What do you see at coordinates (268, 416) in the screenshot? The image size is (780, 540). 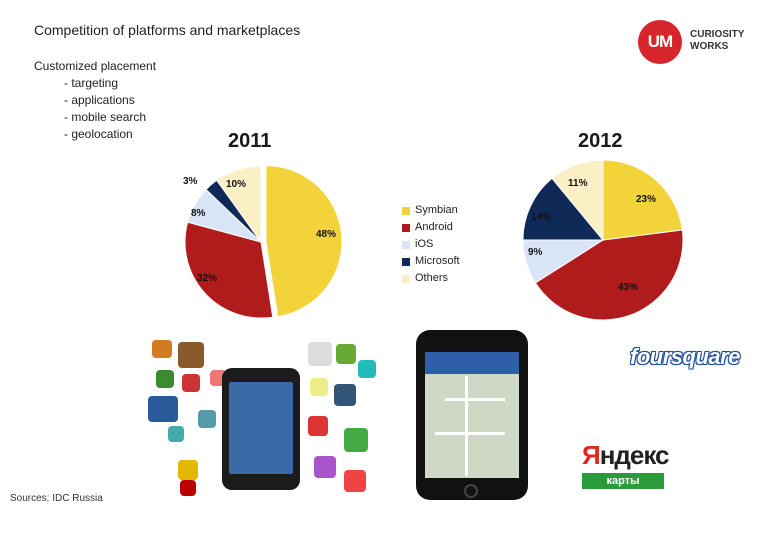 I see `app-icons-collage-image` at bounding box center [268, 416].